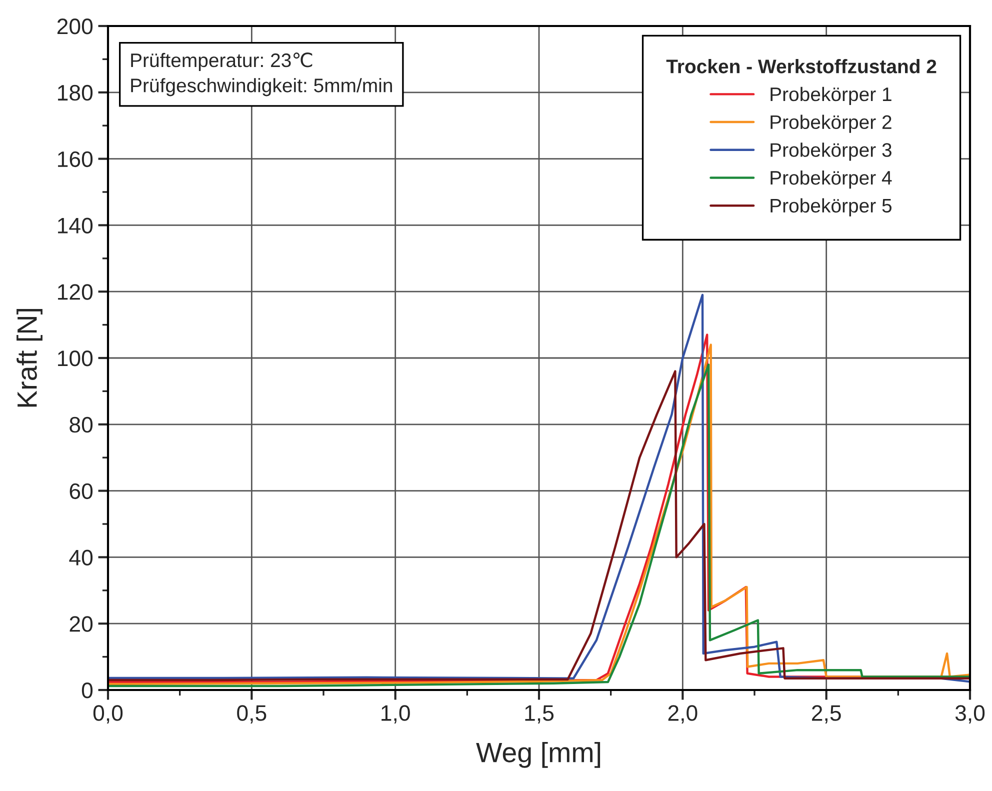 The width and height of the screenshot is (992, 791). I want to click on y-tick-label: 60, so click(81, 491).